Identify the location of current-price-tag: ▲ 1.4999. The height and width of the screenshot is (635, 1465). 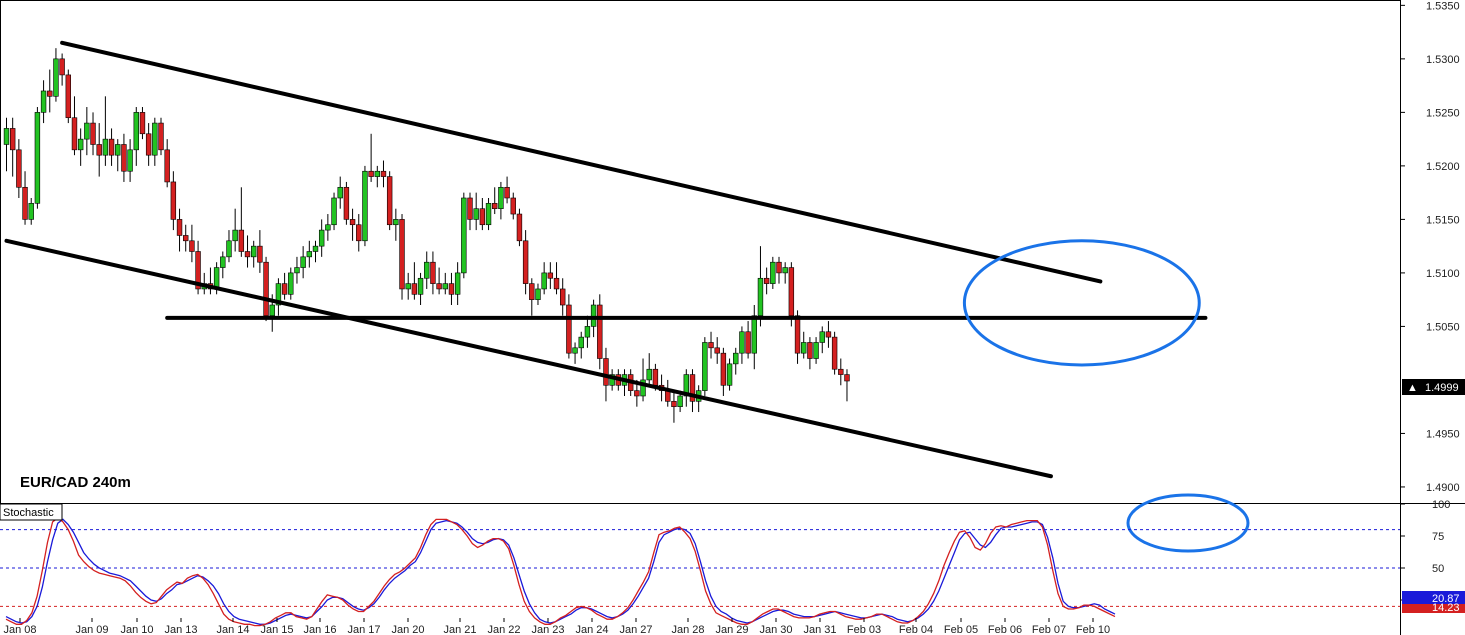
(1433, 387).